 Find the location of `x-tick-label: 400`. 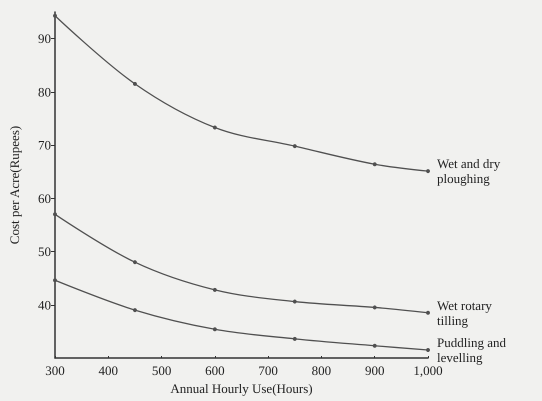

x-tick-label: 400 is located at coordinates (108, 370).